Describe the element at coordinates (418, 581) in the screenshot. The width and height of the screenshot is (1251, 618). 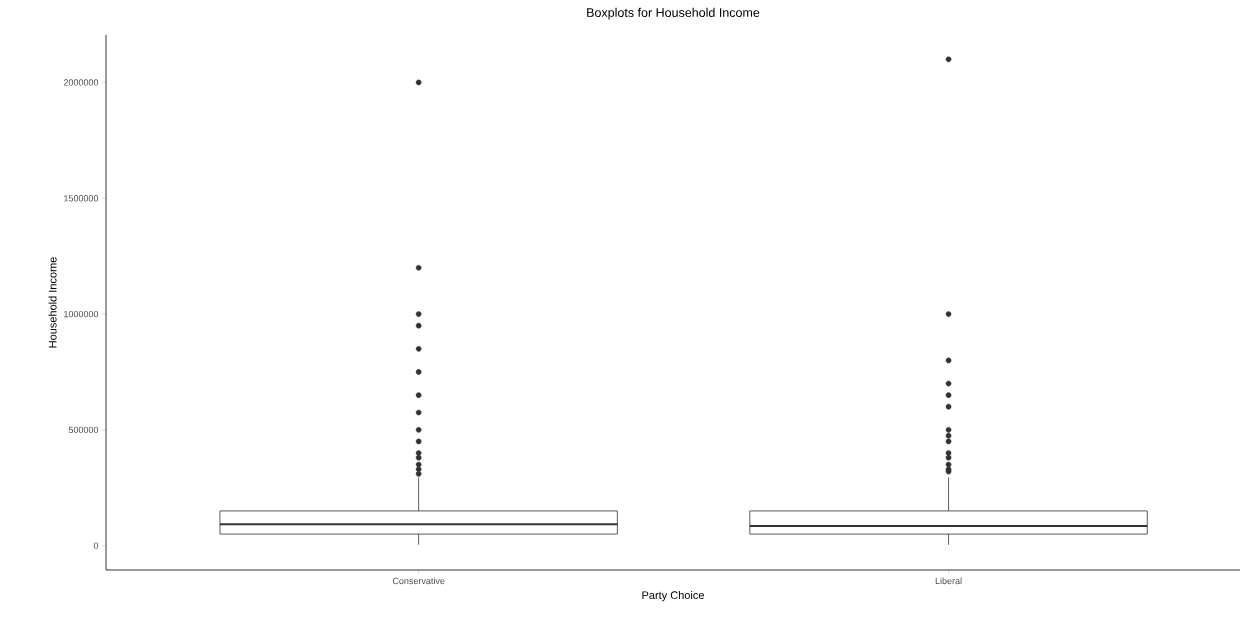
I see `x-tick-label: Conservative` at that location.